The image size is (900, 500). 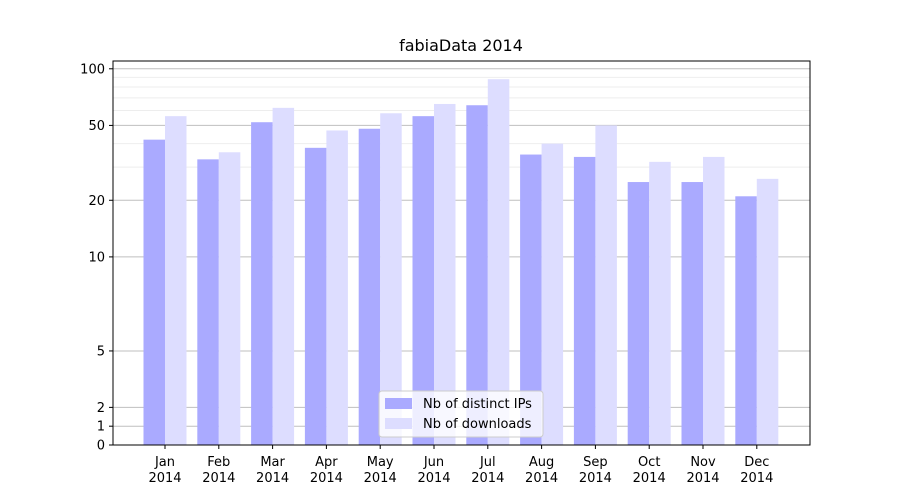 What do you see at coordinates (702, 470) in the screenshot?
I see `x-tick-label: Nov 2014` at bounding box center [702, 470].